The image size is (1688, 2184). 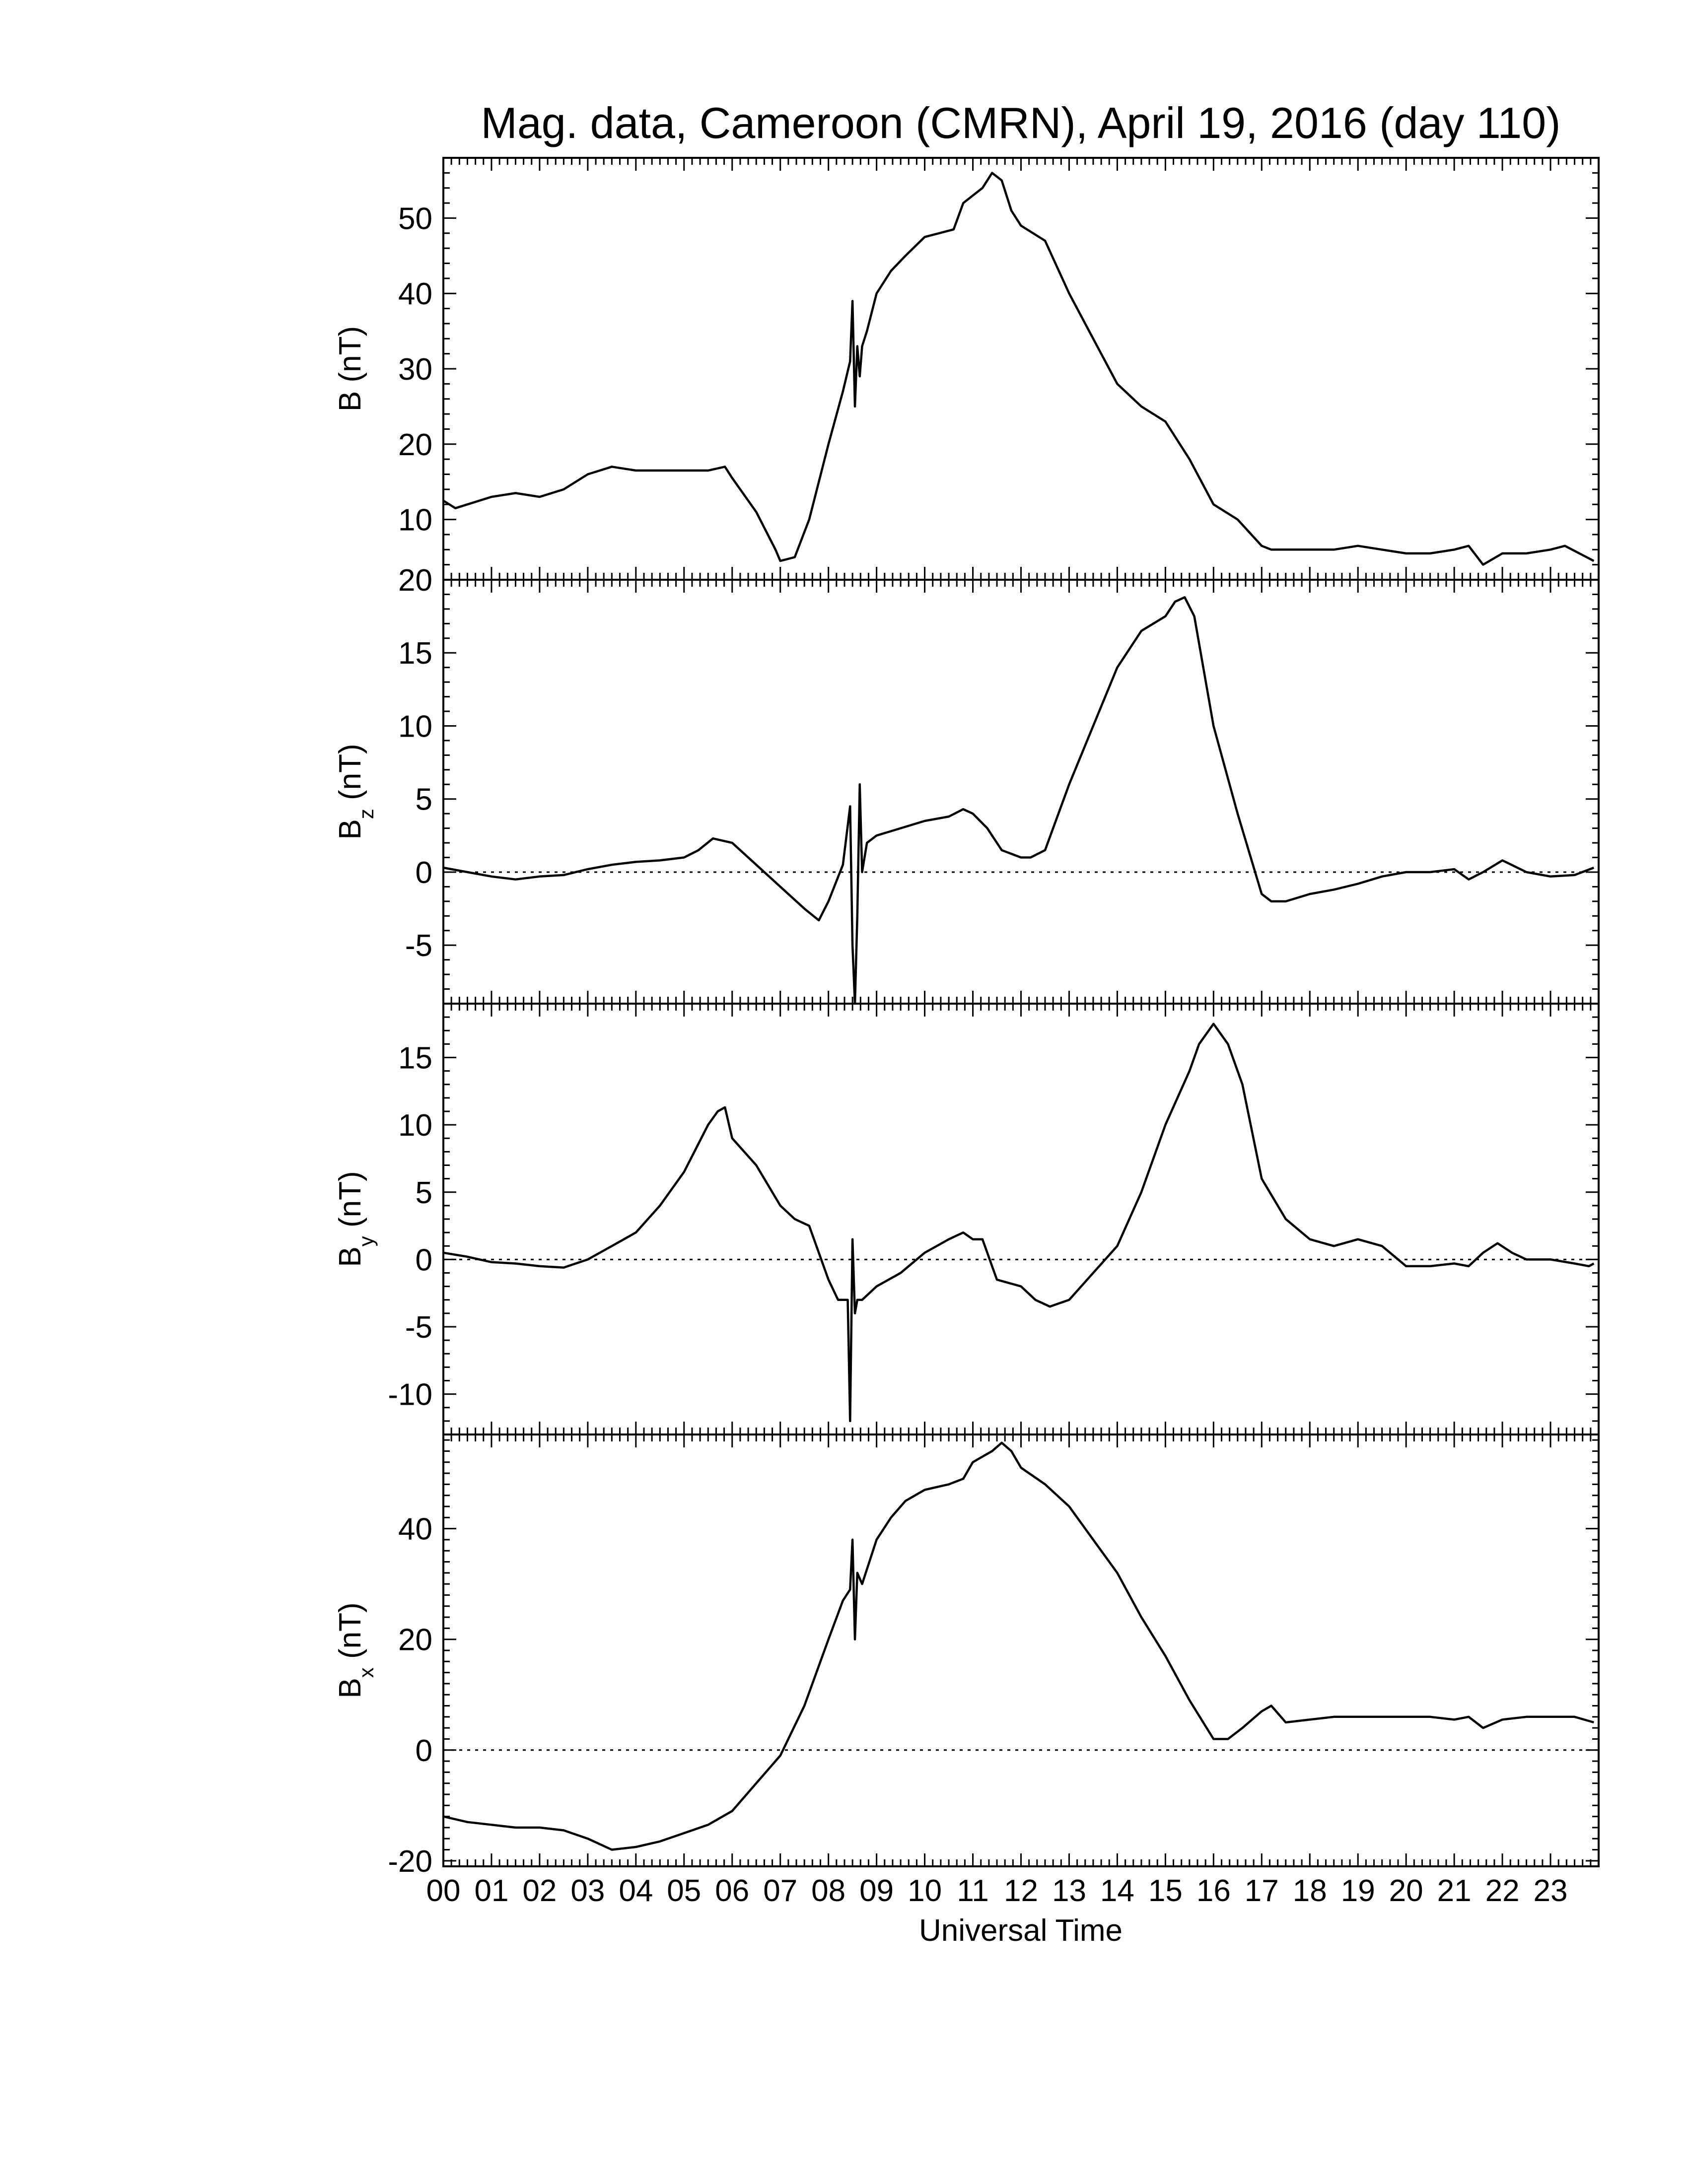 I want to click on x-tick-label: 13, so click(x=1069, y=1891).